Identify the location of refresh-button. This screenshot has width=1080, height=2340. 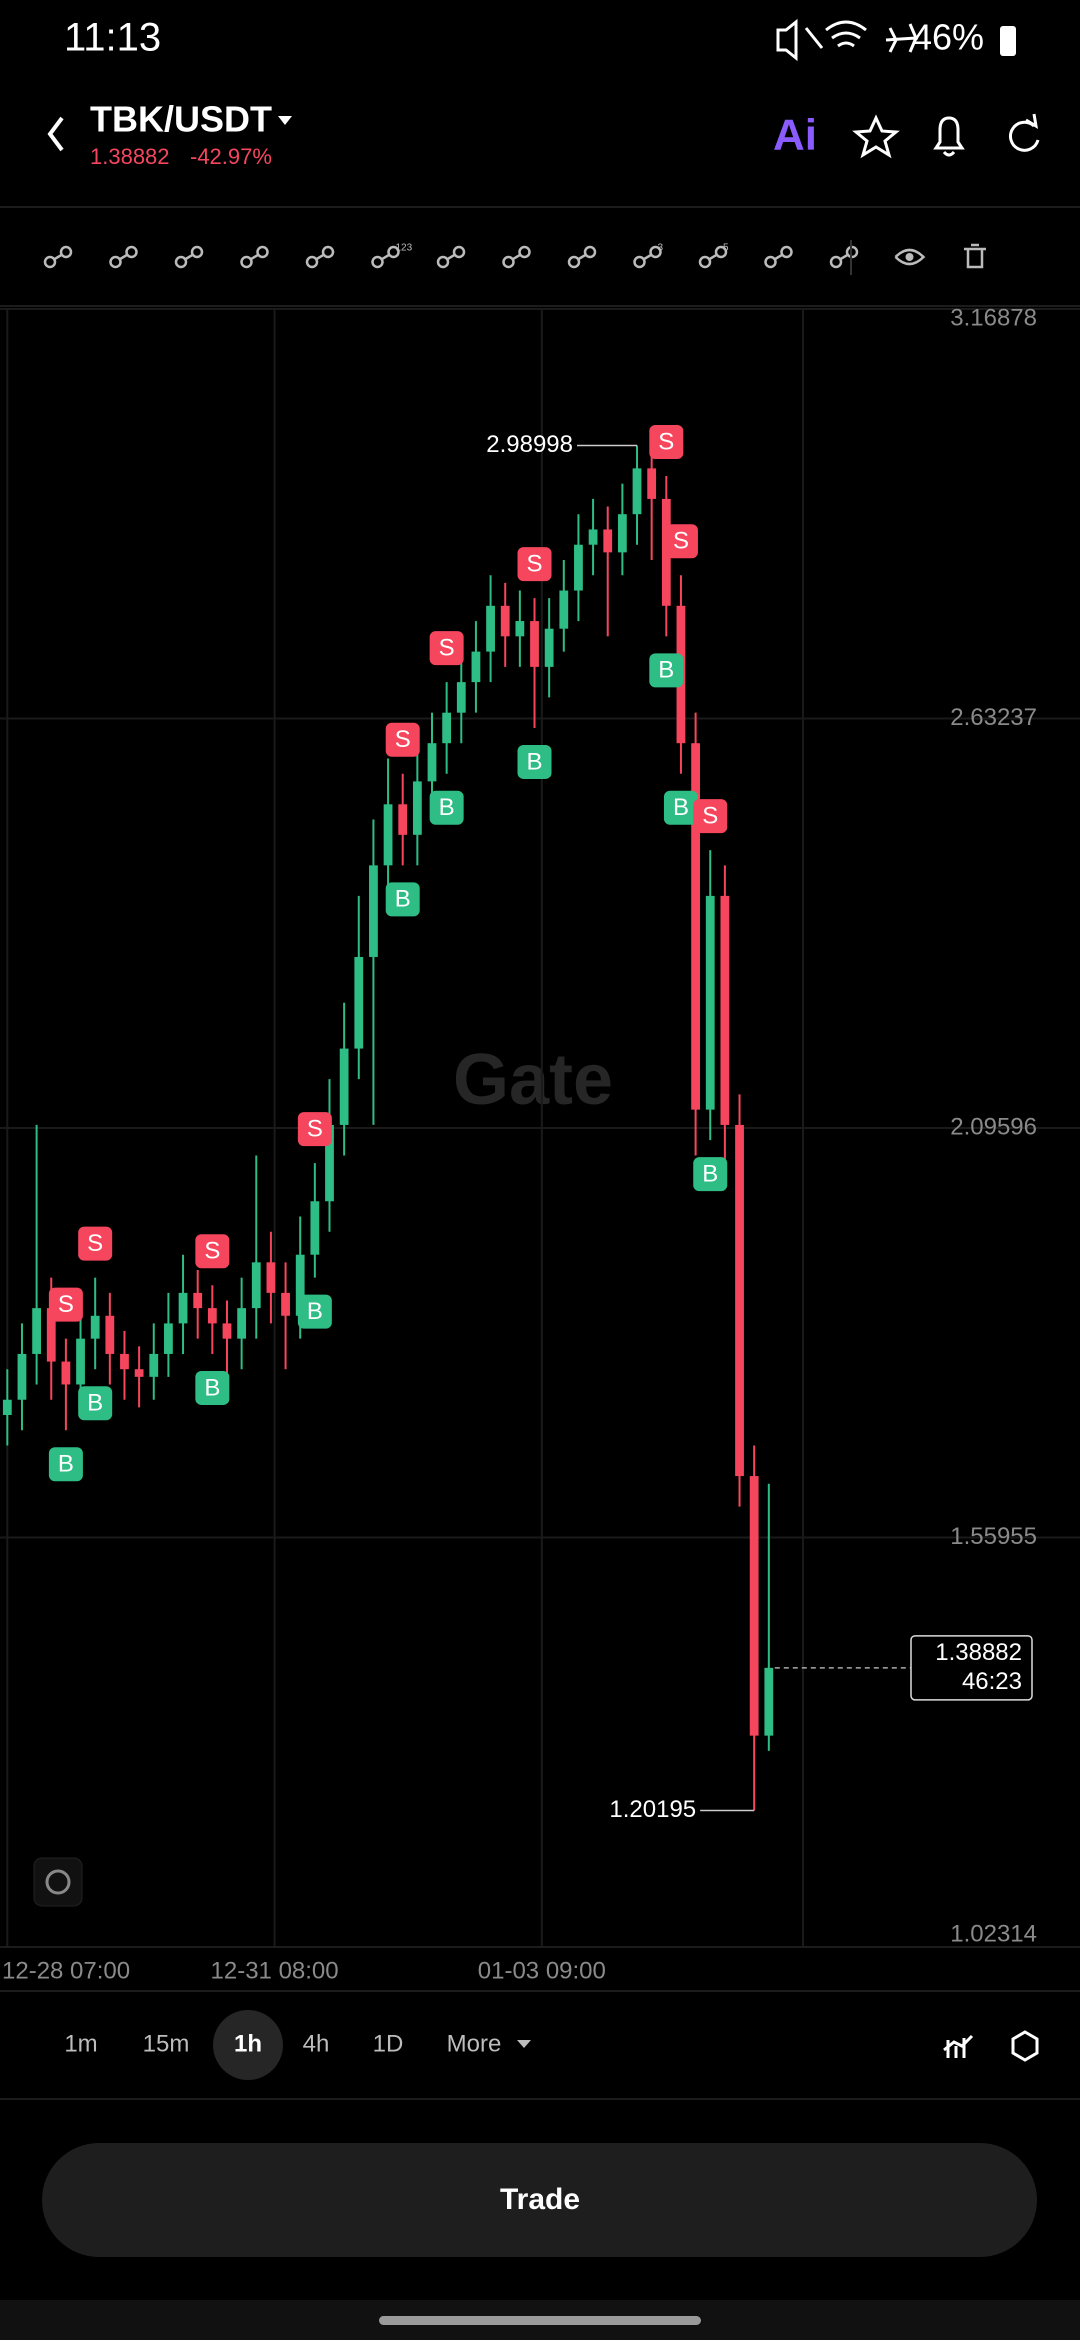
(1024, 132).